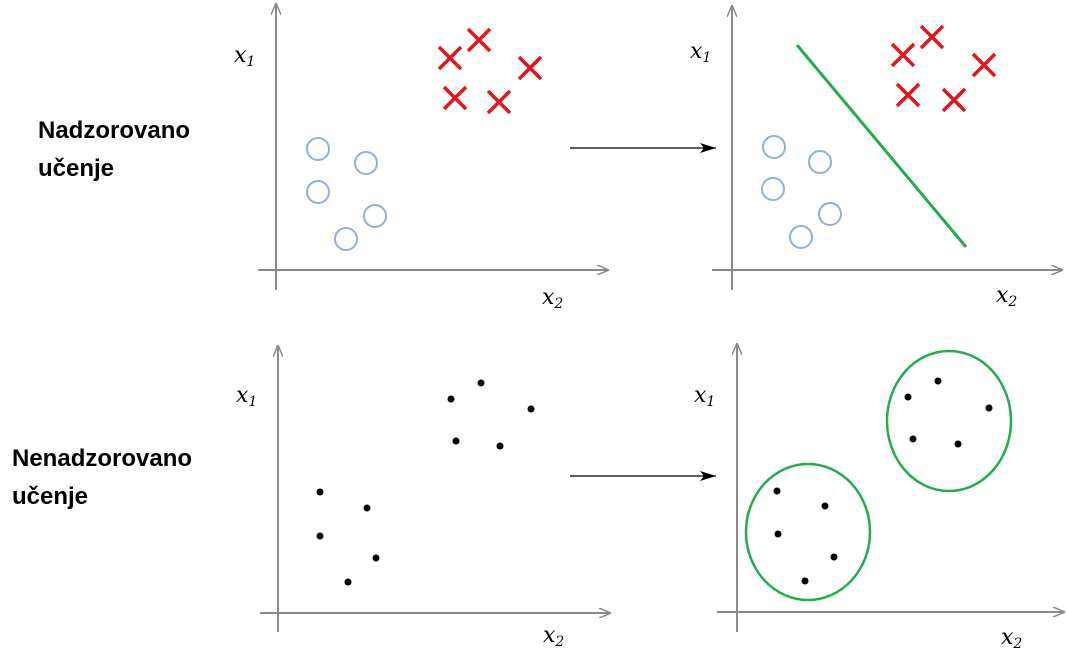 This screenshot has width=1066, height=650. I want to click on row-label-unsupervised-line1: Nenadzorovano, so click(102, 458).